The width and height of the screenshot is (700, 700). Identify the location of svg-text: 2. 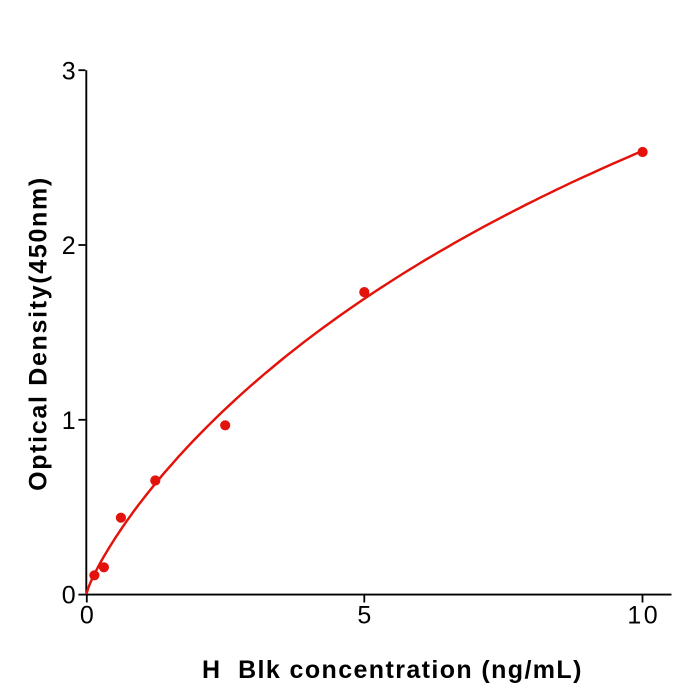
(69, 246).